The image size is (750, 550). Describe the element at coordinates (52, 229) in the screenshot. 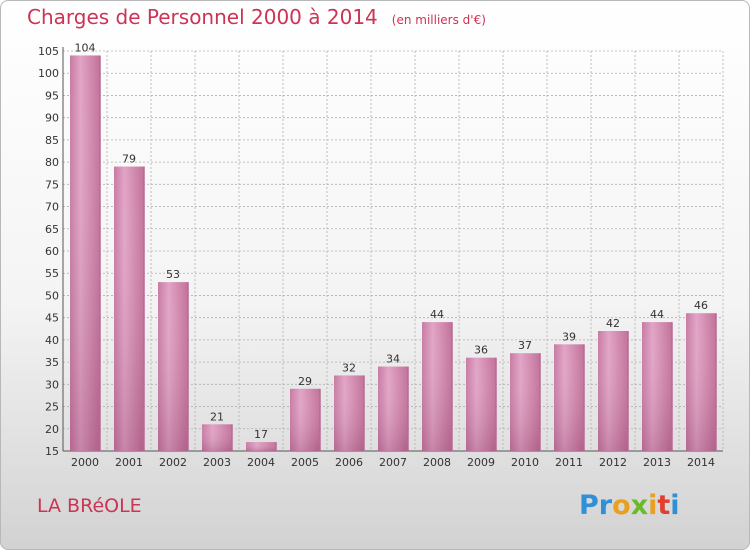

I see `y-tick-label: 65` at that location.